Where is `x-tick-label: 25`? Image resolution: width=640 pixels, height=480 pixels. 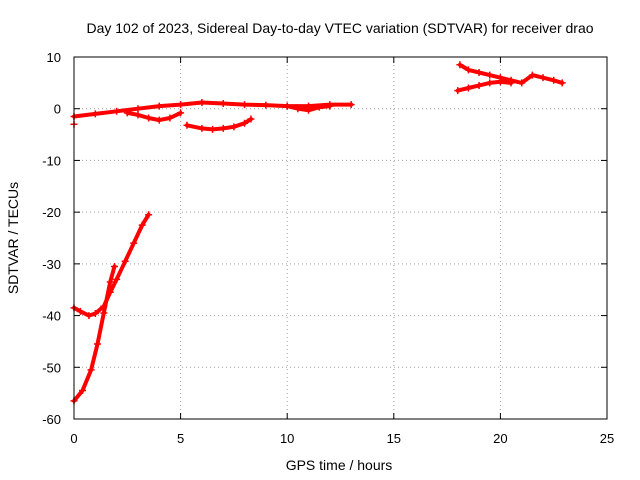 x-tick-label: 25 is located at coordinates (607, 438).